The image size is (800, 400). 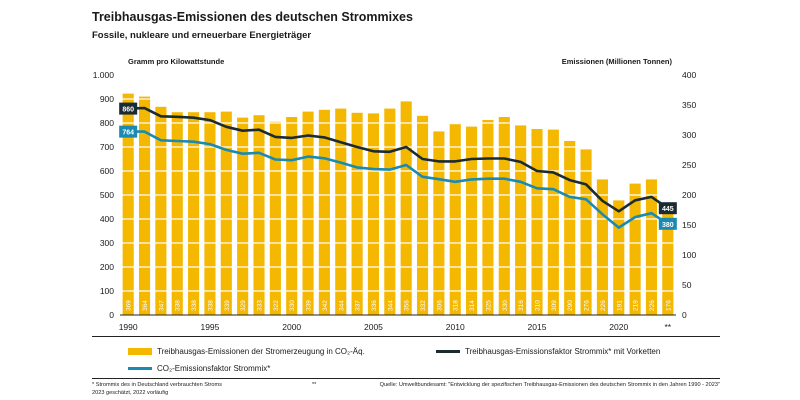 I want to click on y-tick-right: 400, so click(x=689, y=75).